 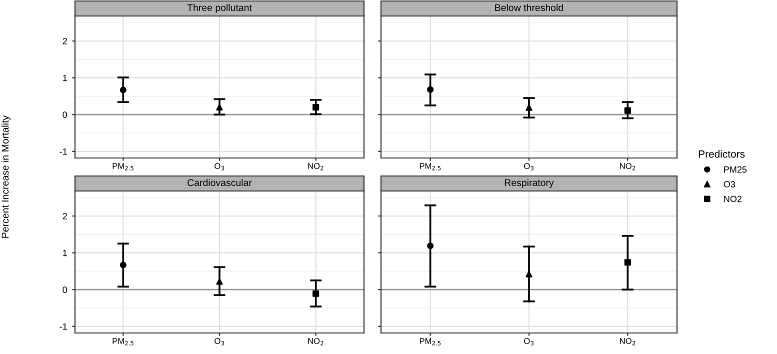 I want to click on legend-title: Predictors, so click(x=721, y=154).